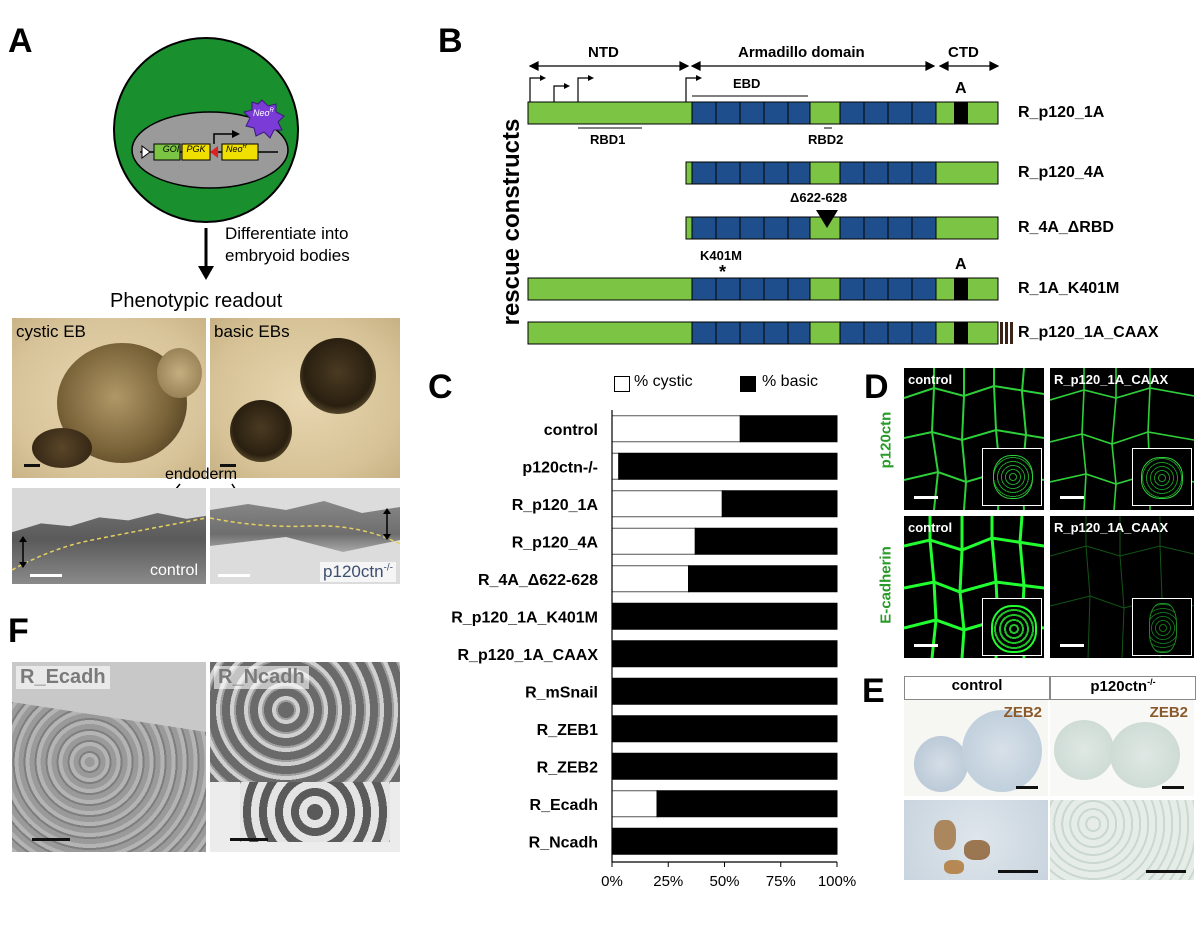 This screenshot has width=1200, height=927. I want to click on domain-armadillo: Armadillo domain, so click(801, 52).